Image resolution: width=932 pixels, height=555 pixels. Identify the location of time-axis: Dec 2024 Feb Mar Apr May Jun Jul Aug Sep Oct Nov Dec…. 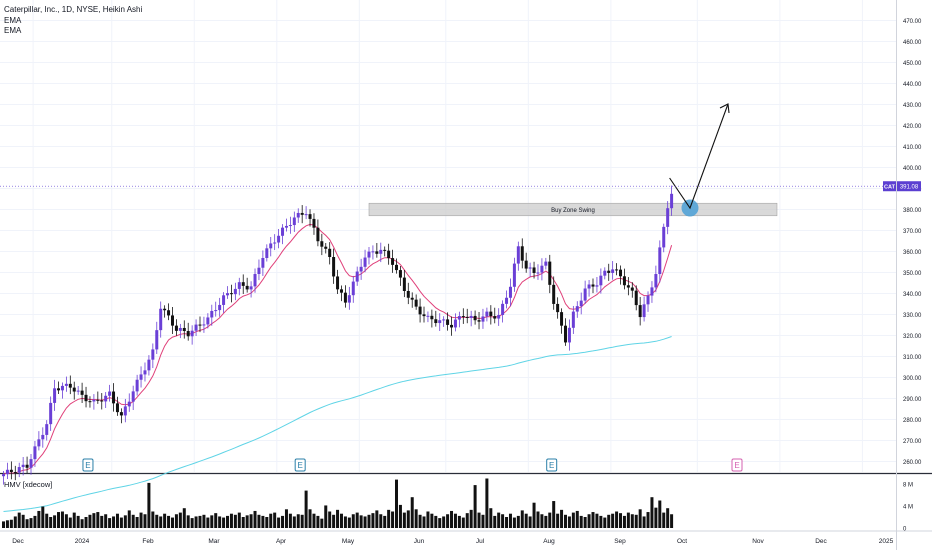
(452, 541).